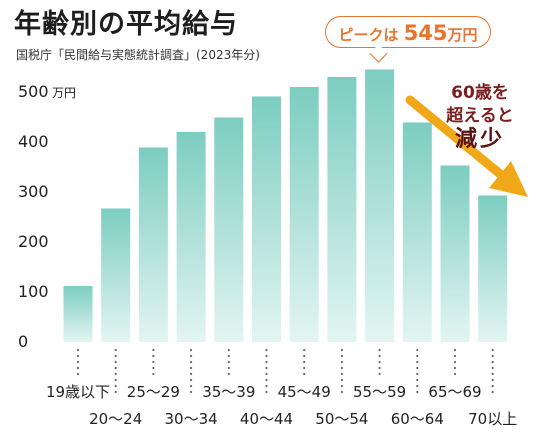 The image size is (545, 444). Describe the element at coordinates (33, 91) in the screenshot. I see `y-tick-label: 500` at that location.